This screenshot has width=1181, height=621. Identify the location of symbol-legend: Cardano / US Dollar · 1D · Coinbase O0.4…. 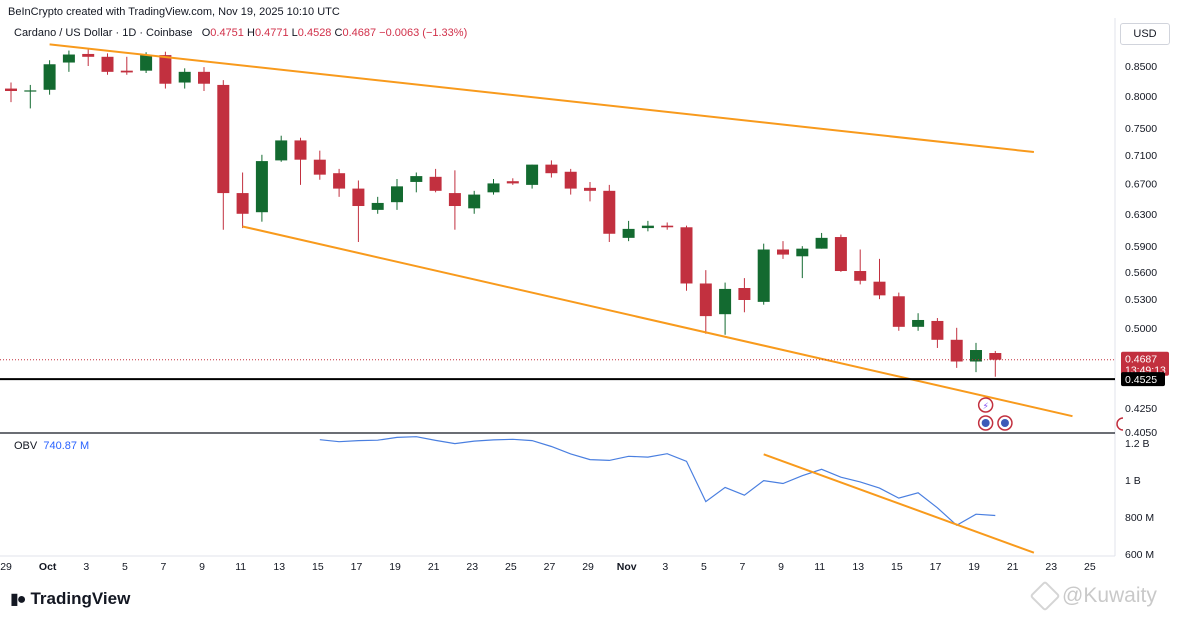
(240, 33).